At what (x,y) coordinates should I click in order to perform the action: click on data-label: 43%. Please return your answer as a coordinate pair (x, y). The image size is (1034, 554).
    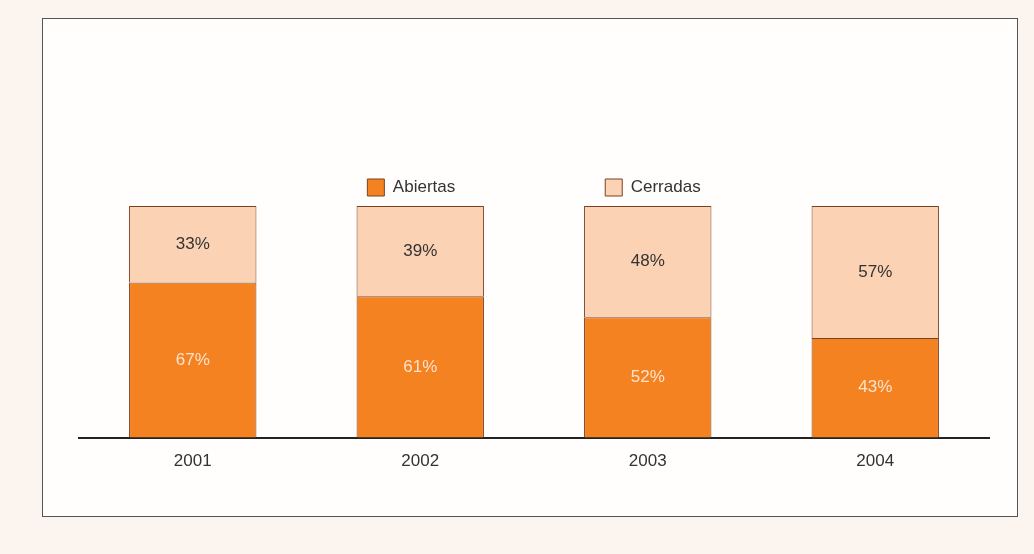
    Looking at the image, I should click on (875, 387).